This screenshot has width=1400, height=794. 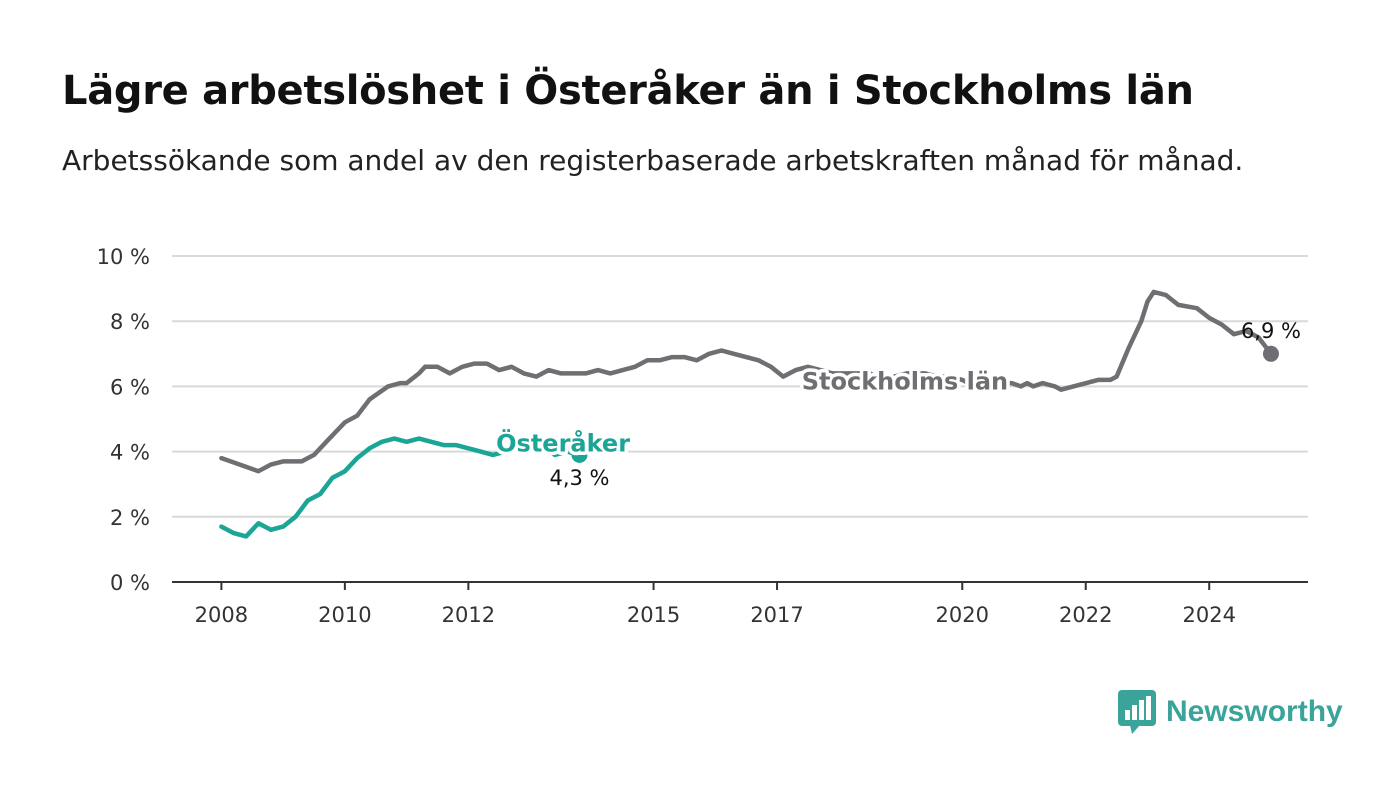 What do you see at coordinates (740, 604) in the screenshot?
I see `x-axis: 2008 2010 2012 2015 2017 2020 2022 2024` at bounding box center [740, 604].